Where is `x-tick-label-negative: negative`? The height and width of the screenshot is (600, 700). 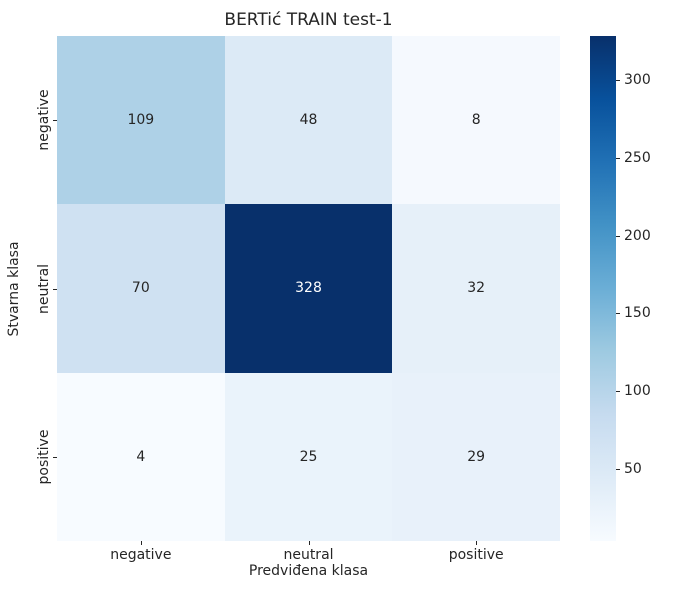
x-tick-label-negative: negative is located at coordinates (141, 555).